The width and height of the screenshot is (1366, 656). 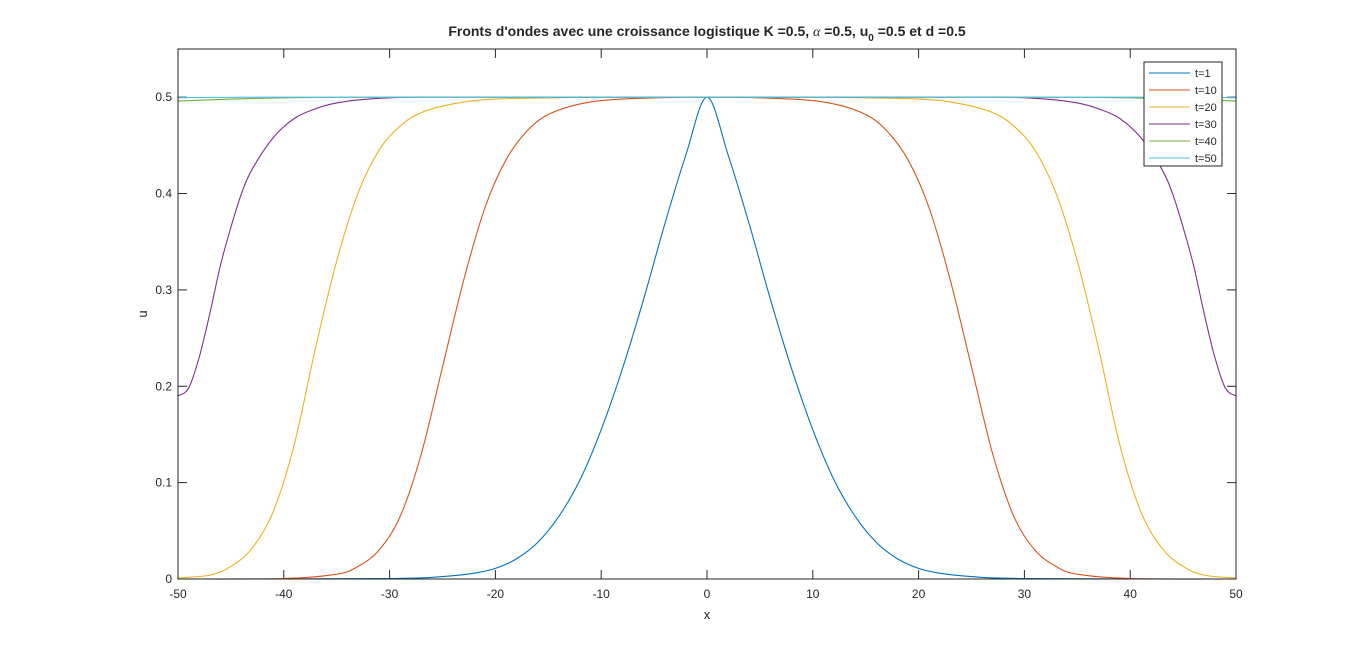 I want to click on y-tick-label: 0.2, so click(x=163, y=386).